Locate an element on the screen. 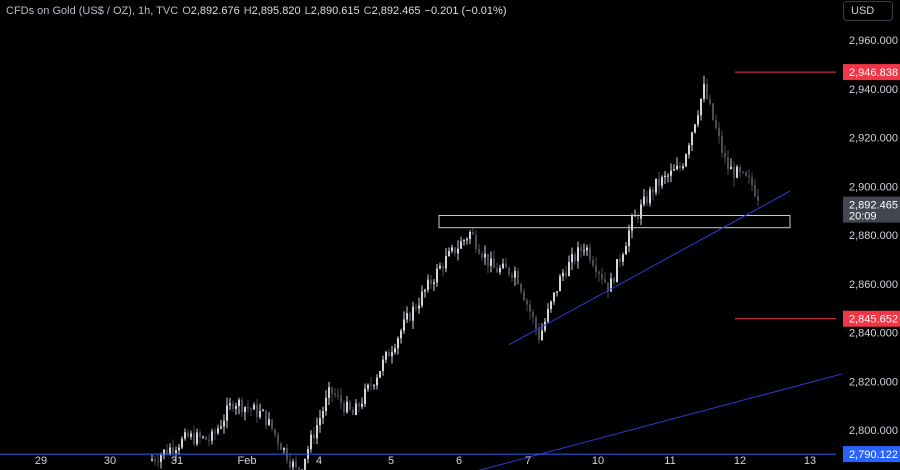 This screenshot has height=470, width=900. time-tick-label: 31 is located at coordinates (177, 461).